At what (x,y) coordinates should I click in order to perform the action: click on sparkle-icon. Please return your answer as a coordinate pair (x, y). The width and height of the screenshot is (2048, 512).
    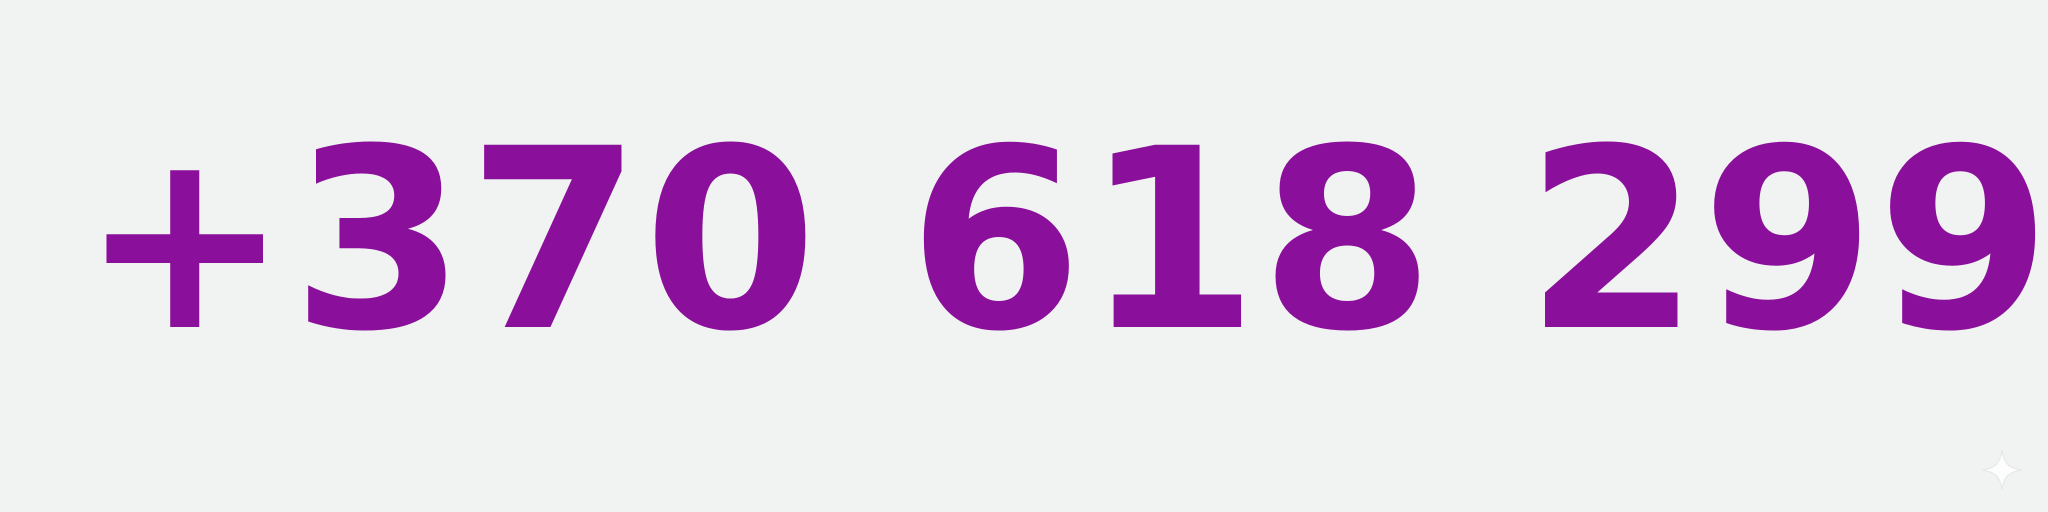
    Looking at the image, I should click on (2002, 470).